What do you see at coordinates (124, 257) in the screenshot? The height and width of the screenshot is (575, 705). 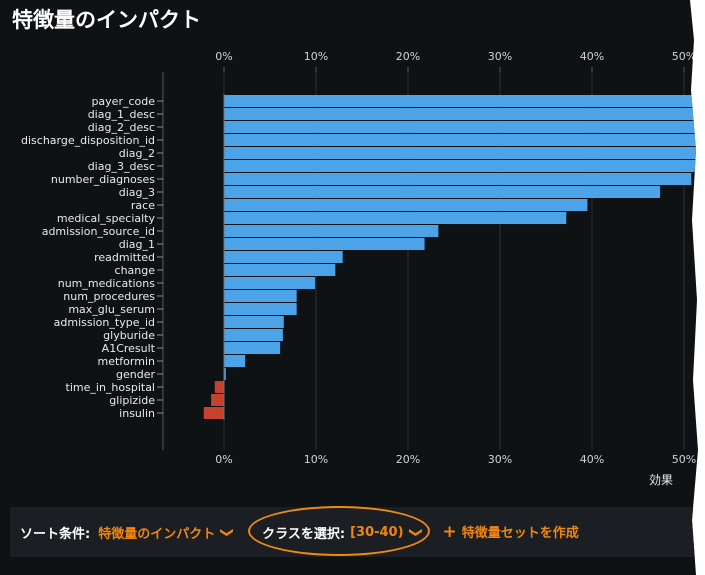 I see `category-label: readmitted` at bounding box center [124, 257].